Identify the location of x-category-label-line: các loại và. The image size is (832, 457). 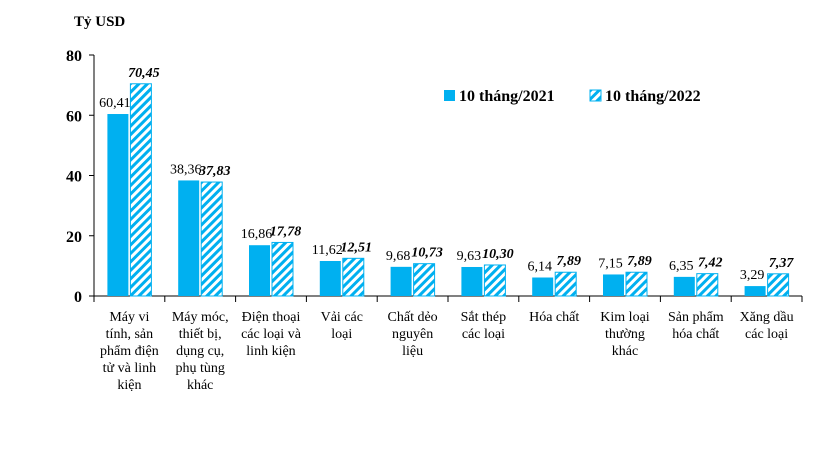
(271, 334).